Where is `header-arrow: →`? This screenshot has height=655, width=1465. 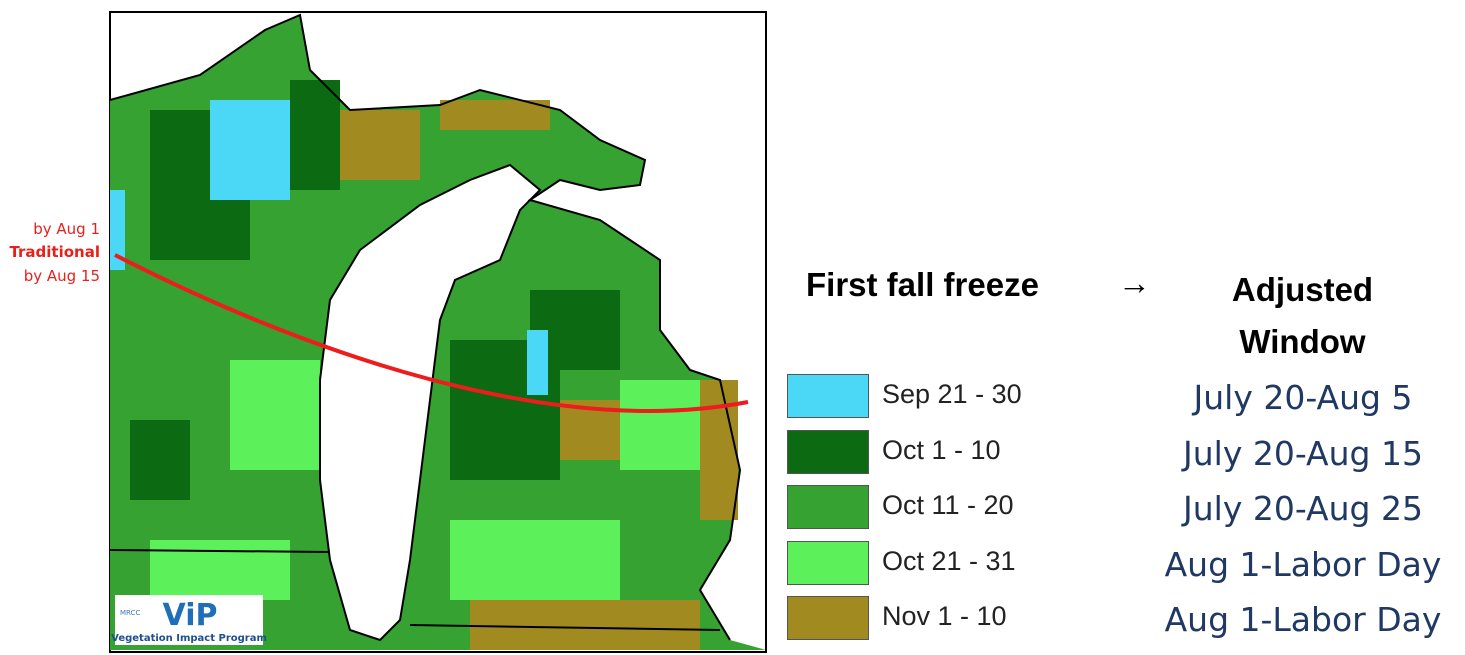
header-arrow: → is located at coordinates (1134, 282).